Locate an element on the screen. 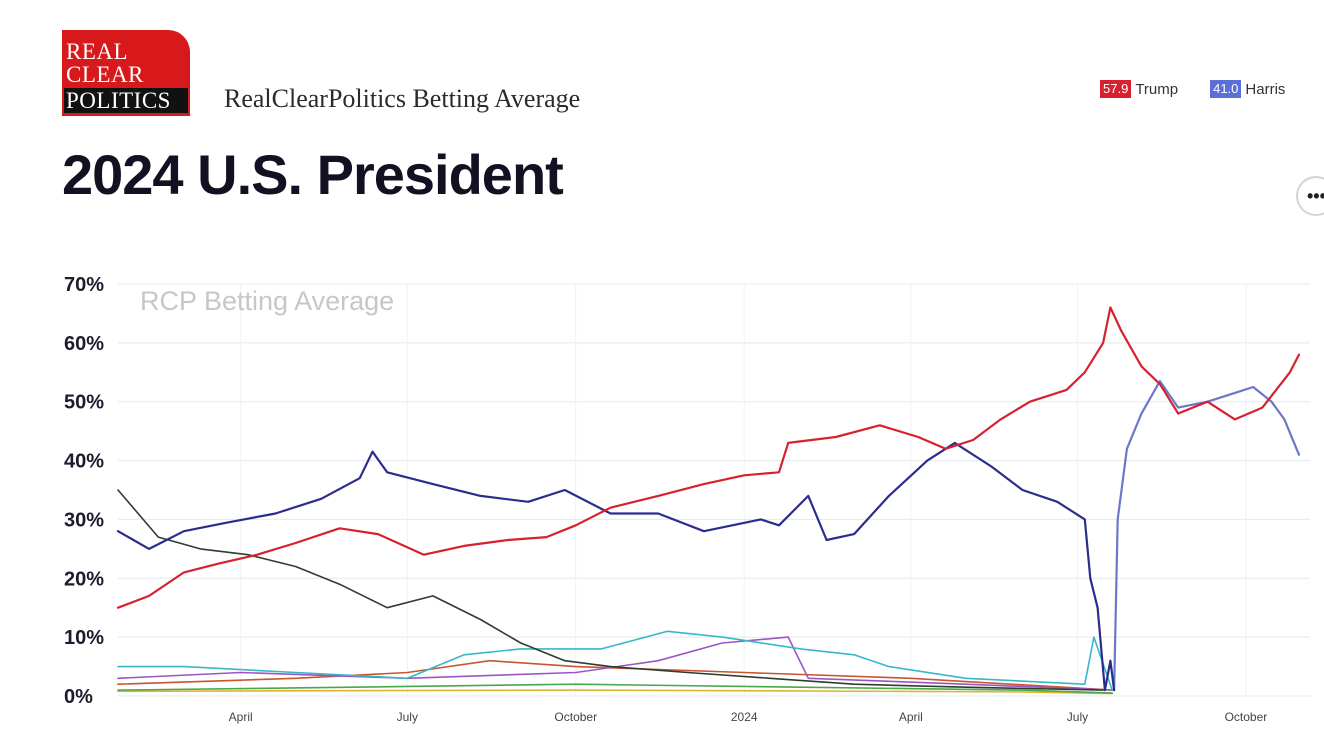 Image resolution: width=1324 pixels, height=730 pixels. chart-legend: 57.9 Trump 41.0 Harris is located at coordinates (1192, 89).